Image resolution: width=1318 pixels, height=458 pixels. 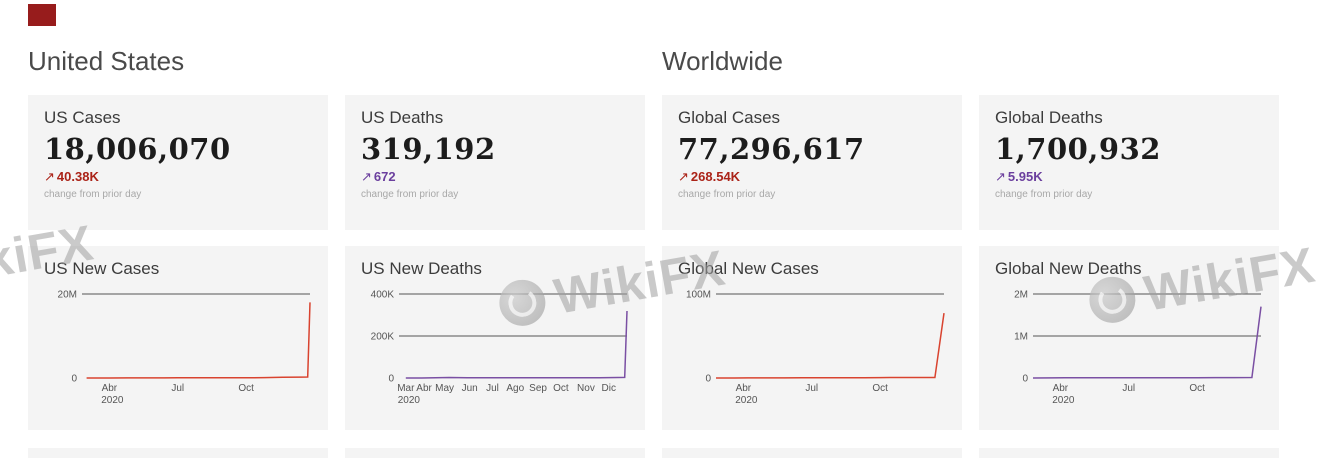 I want to click on chart-title: Global New Cases, so click(x=748, y=268).